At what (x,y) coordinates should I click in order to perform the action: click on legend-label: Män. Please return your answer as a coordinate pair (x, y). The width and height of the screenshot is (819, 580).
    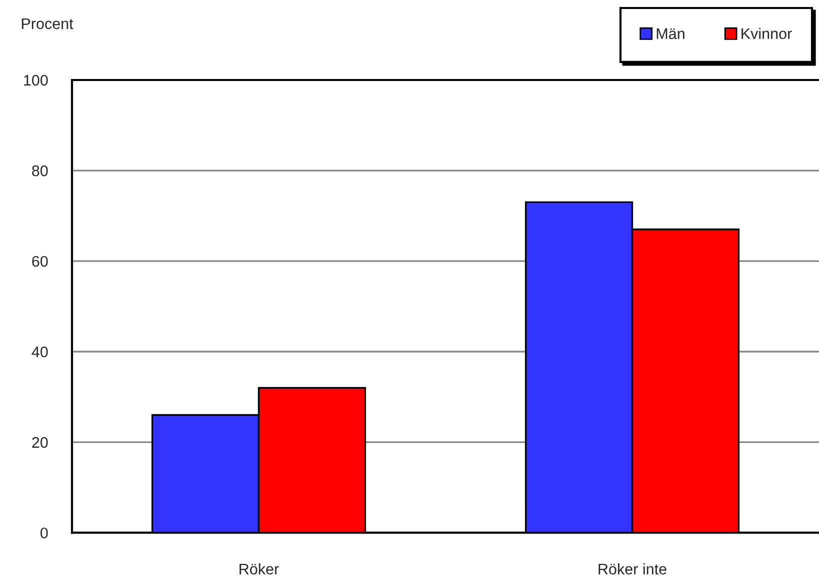
    Looking at the image, I should click on (670, 34).